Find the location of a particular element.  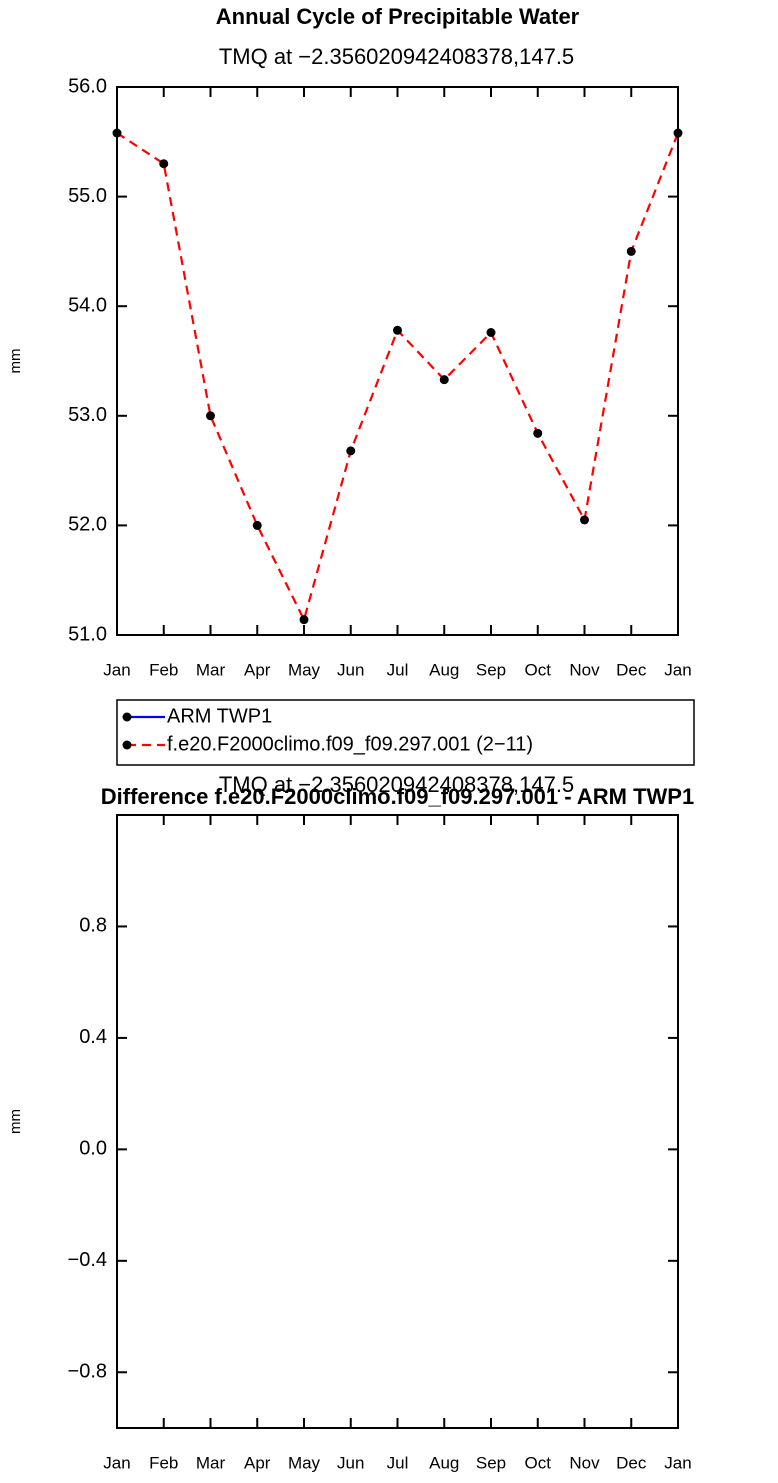

y-tick-label: 0.8 is located at coordinates (93, 926).